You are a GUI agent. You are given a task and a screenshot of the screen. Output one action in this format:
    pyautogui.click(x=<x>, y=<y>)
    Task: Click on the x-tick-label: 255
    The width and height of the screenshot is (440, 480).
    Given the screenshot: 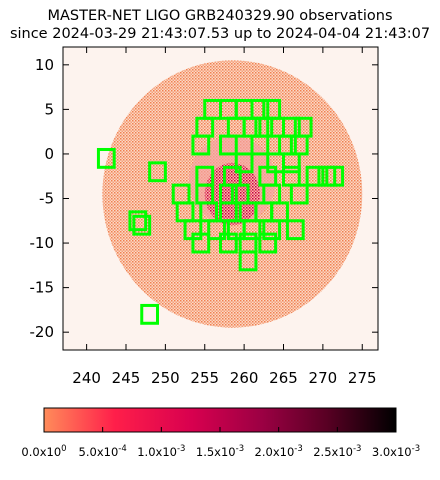 What is the action you would take?
    pyautogui.click(x=204, y=378)
    